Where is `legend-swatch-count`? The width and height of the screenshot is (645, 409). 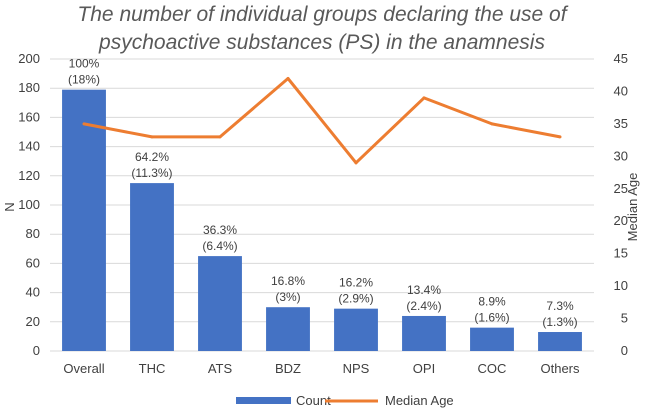 legend-swatch-count is located at coordinates (263, 400).